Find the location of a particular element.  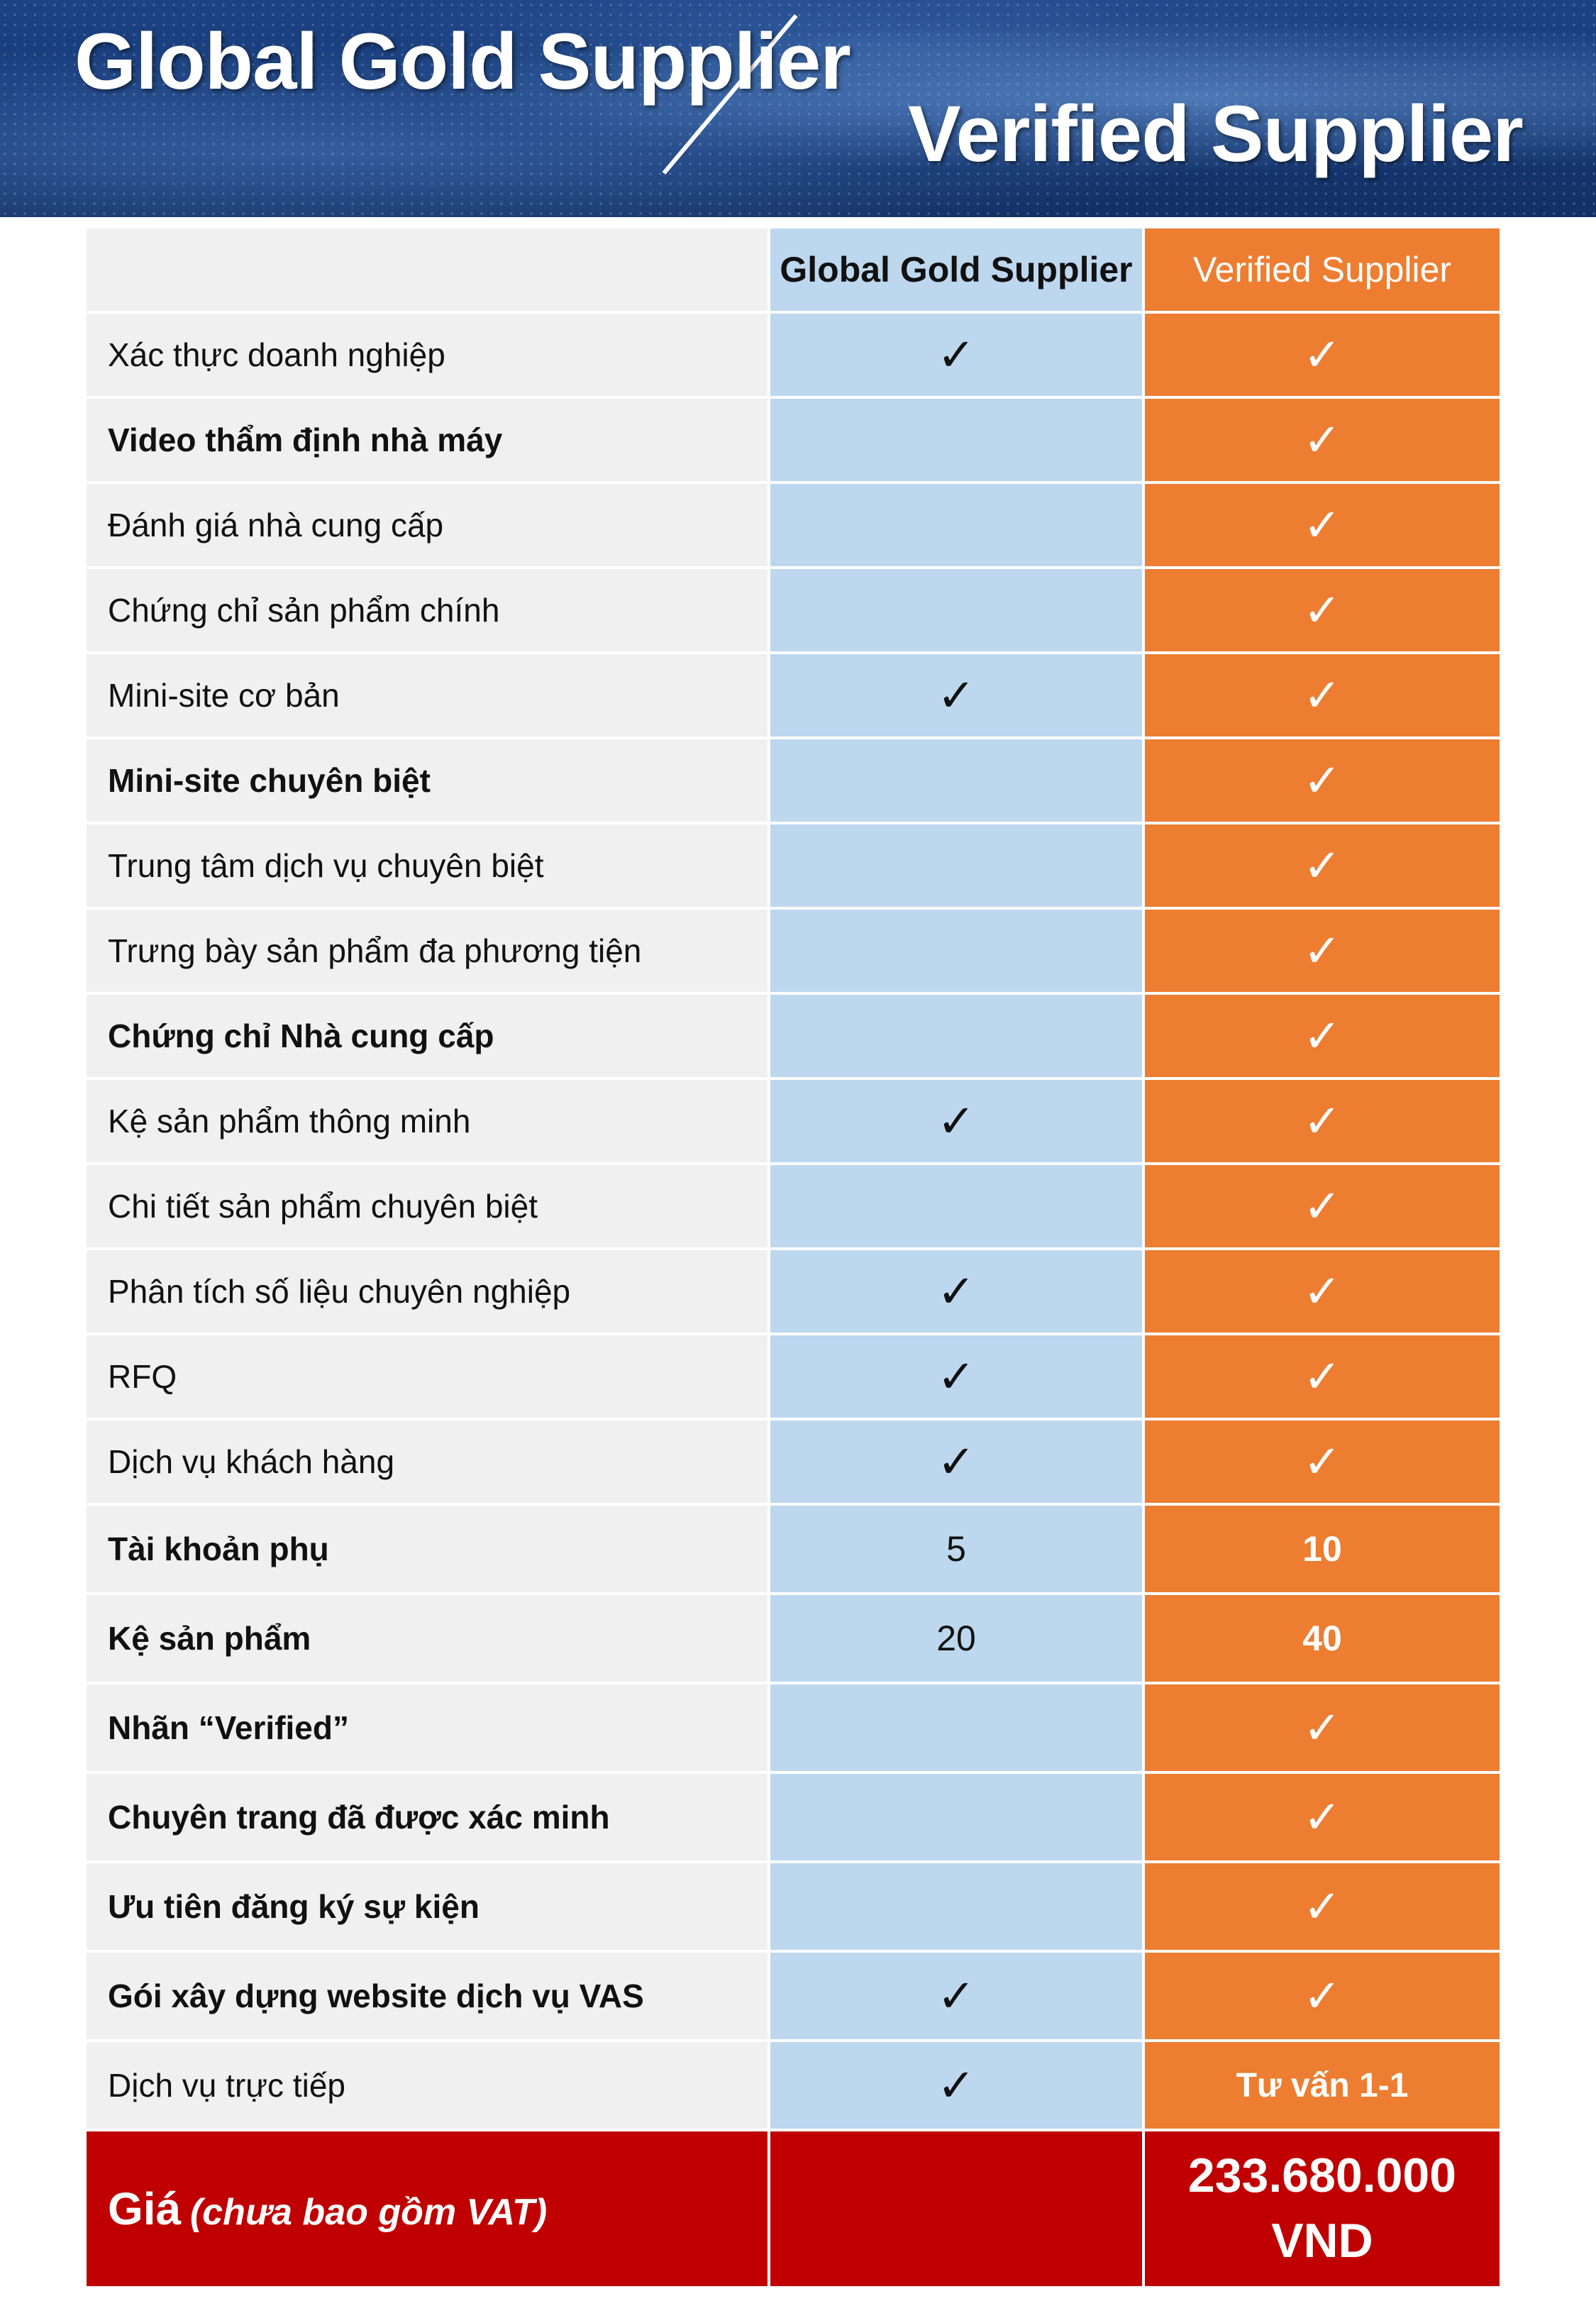

feature-label: Kệ sản phẩm thông minh is located at coordinates (289, 1121).